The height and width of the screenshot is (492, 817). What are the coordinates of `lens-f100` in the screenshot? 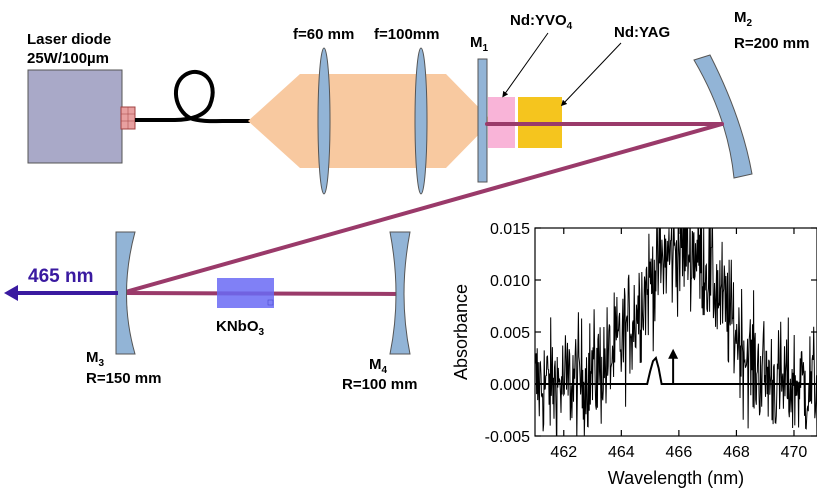 It's located at (421, 121).